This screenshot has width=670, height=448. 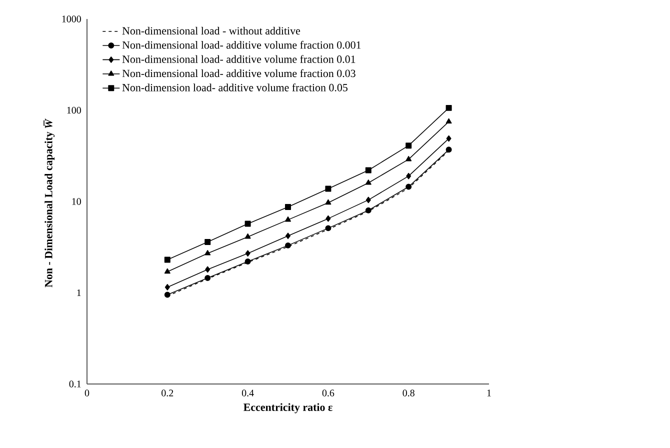 I want to click on legend-label: Non-dimensional load - without additive, so click(x=211, y=30).